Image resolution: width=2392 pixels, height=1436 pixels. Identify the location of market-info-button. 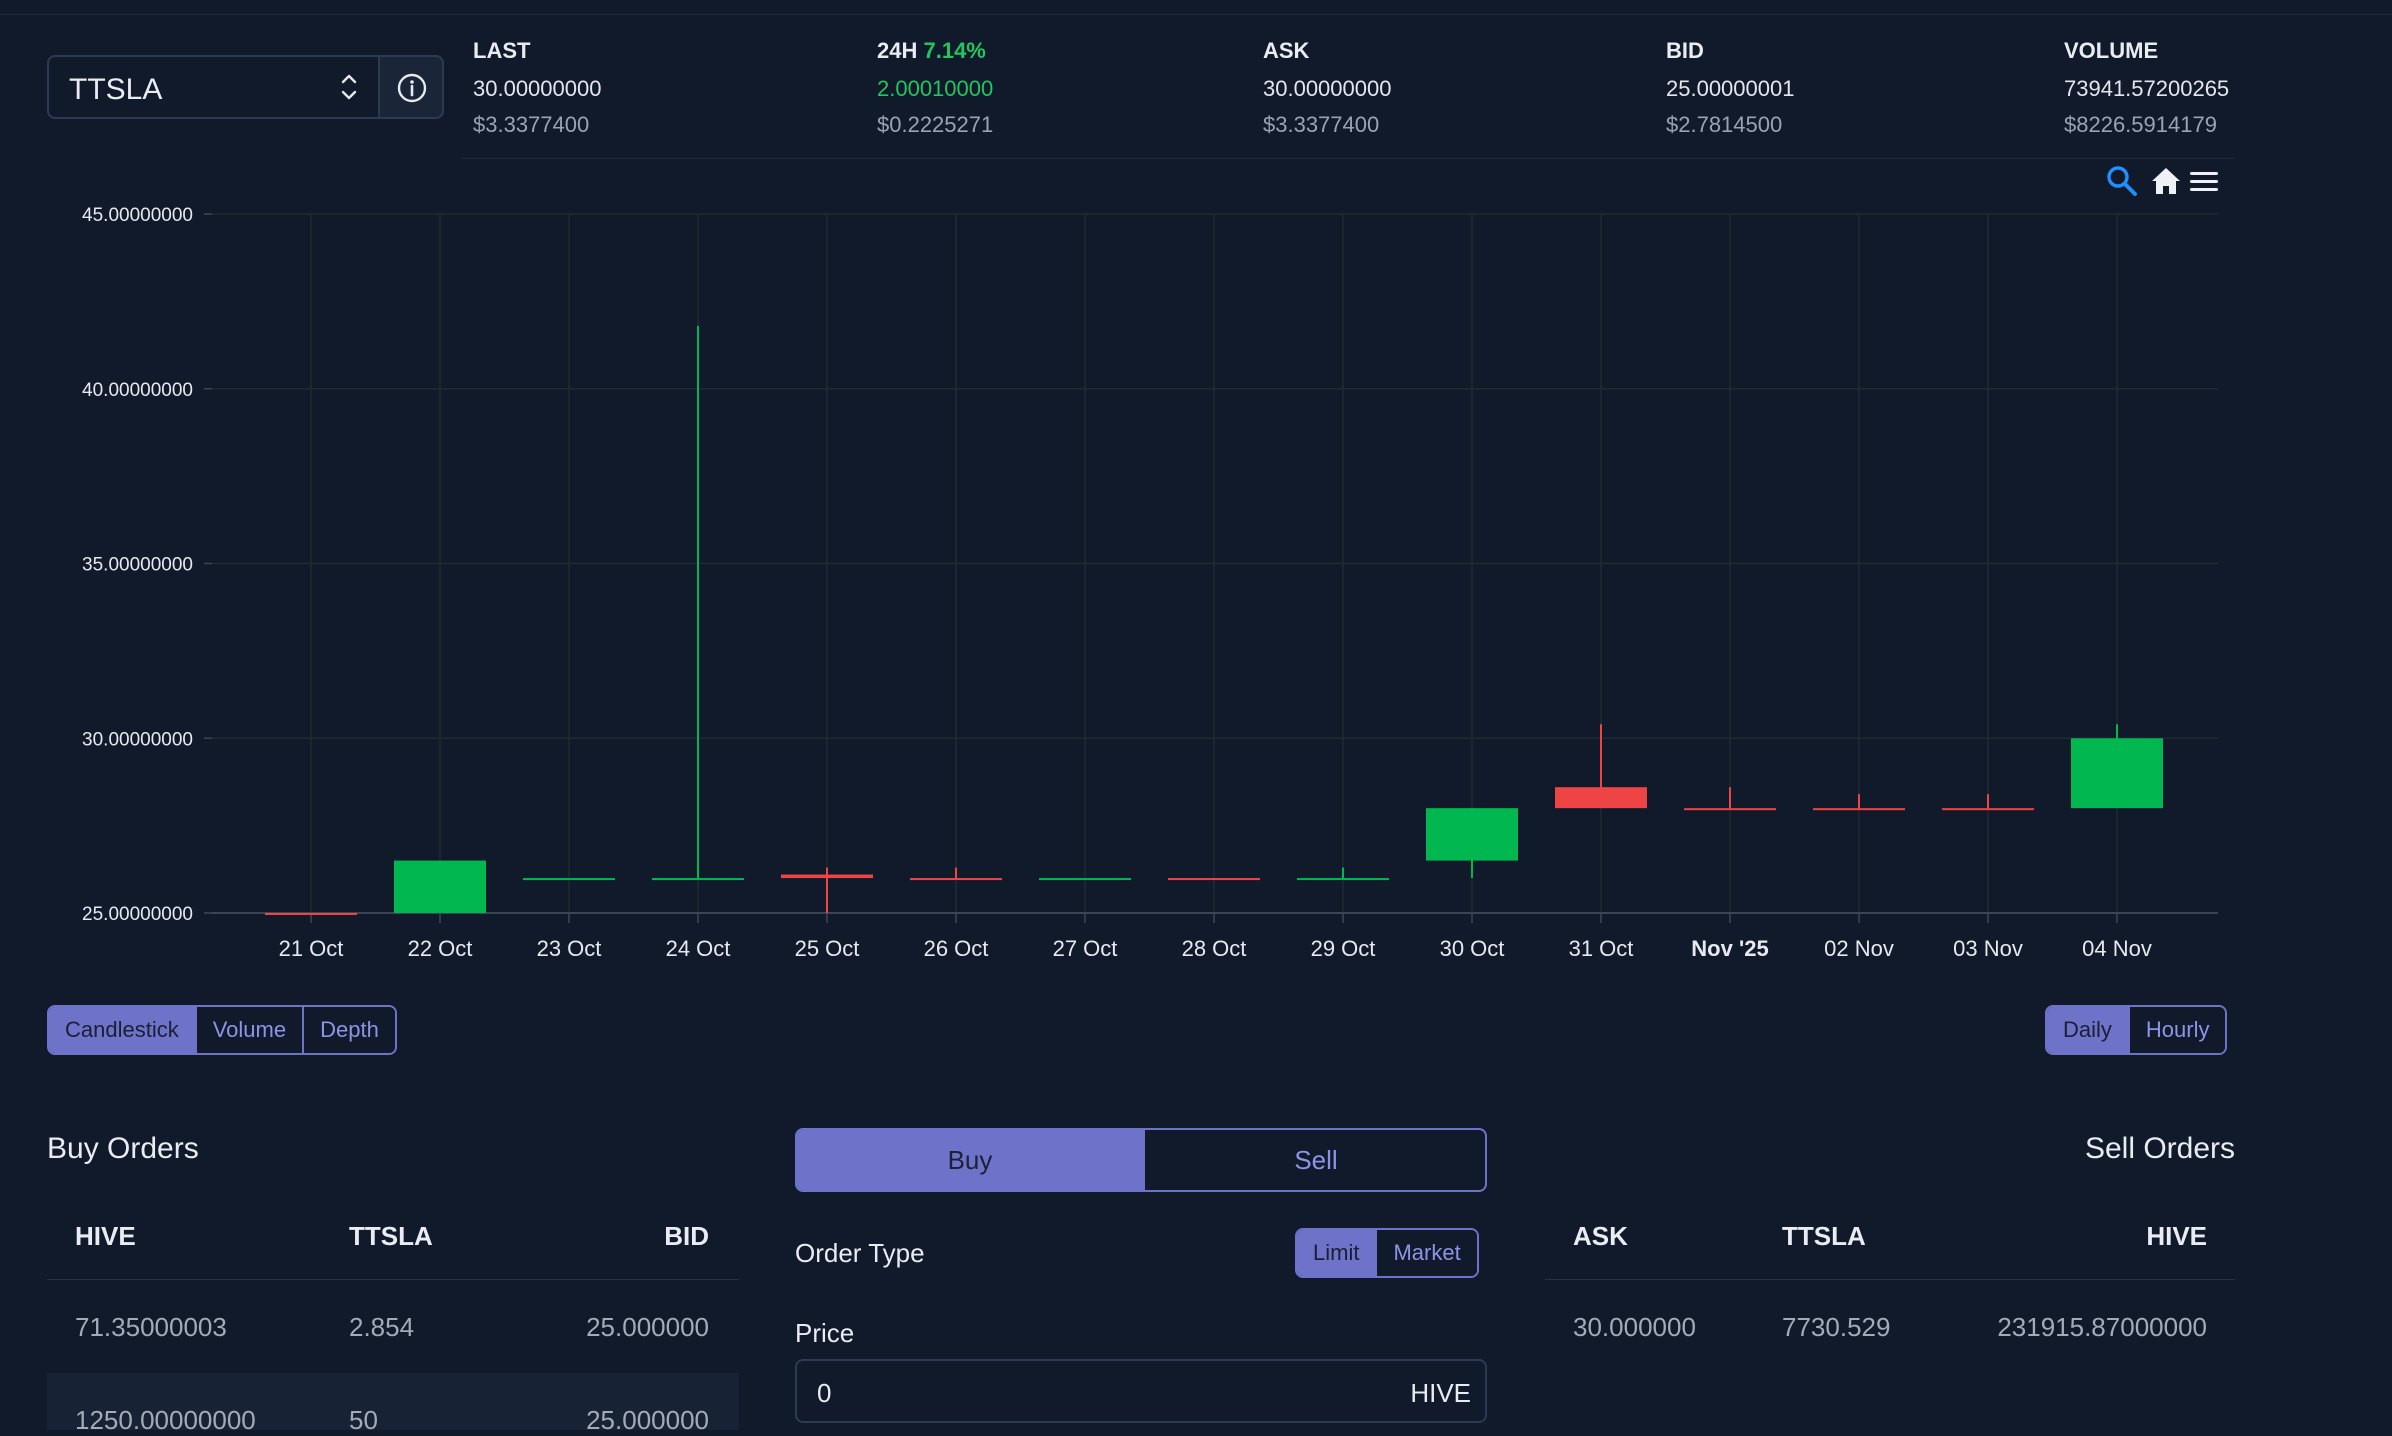
(411, 87).